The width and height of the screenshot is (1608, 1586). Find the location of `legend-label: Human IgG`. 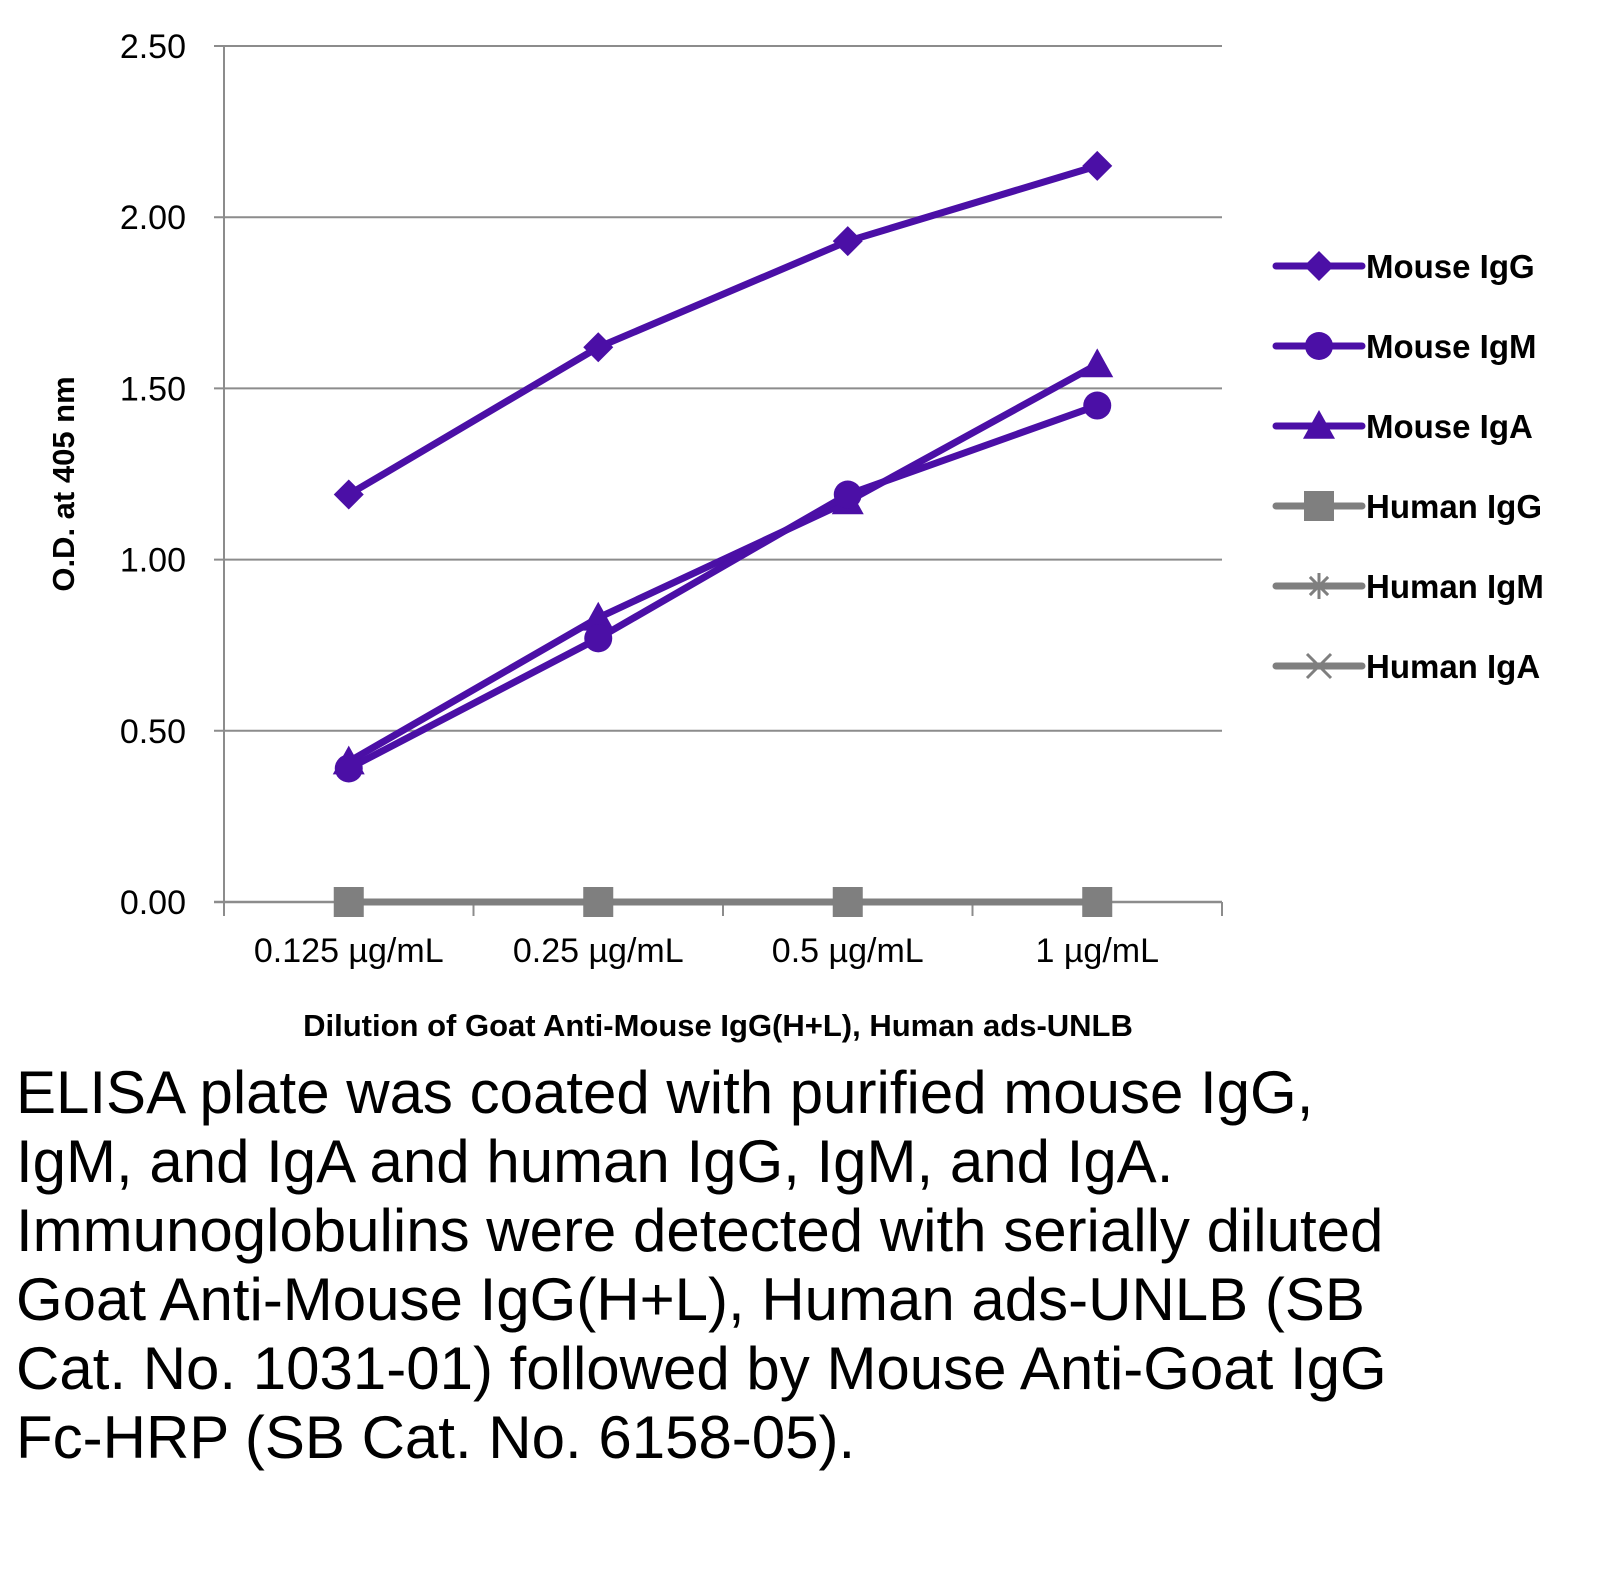

legend-label: Human IgG is located at coordinates (1454, 506).